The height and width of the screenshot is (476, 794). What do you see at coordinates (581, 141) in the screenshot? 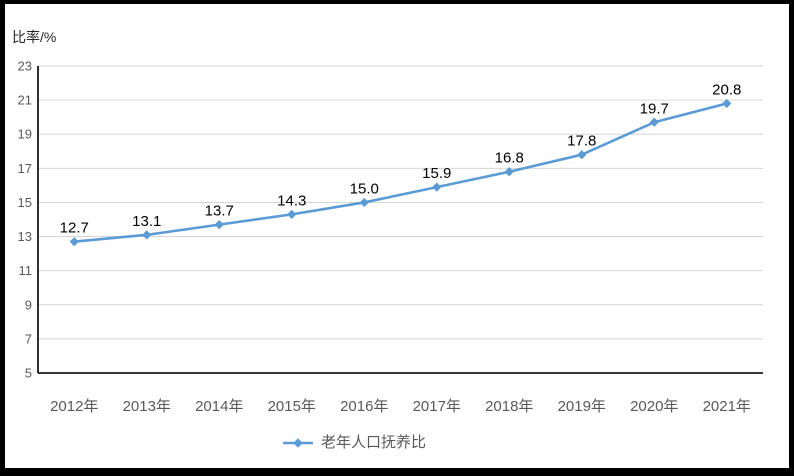
I see `data-label: 17.8` at bounding box center [581, 141].